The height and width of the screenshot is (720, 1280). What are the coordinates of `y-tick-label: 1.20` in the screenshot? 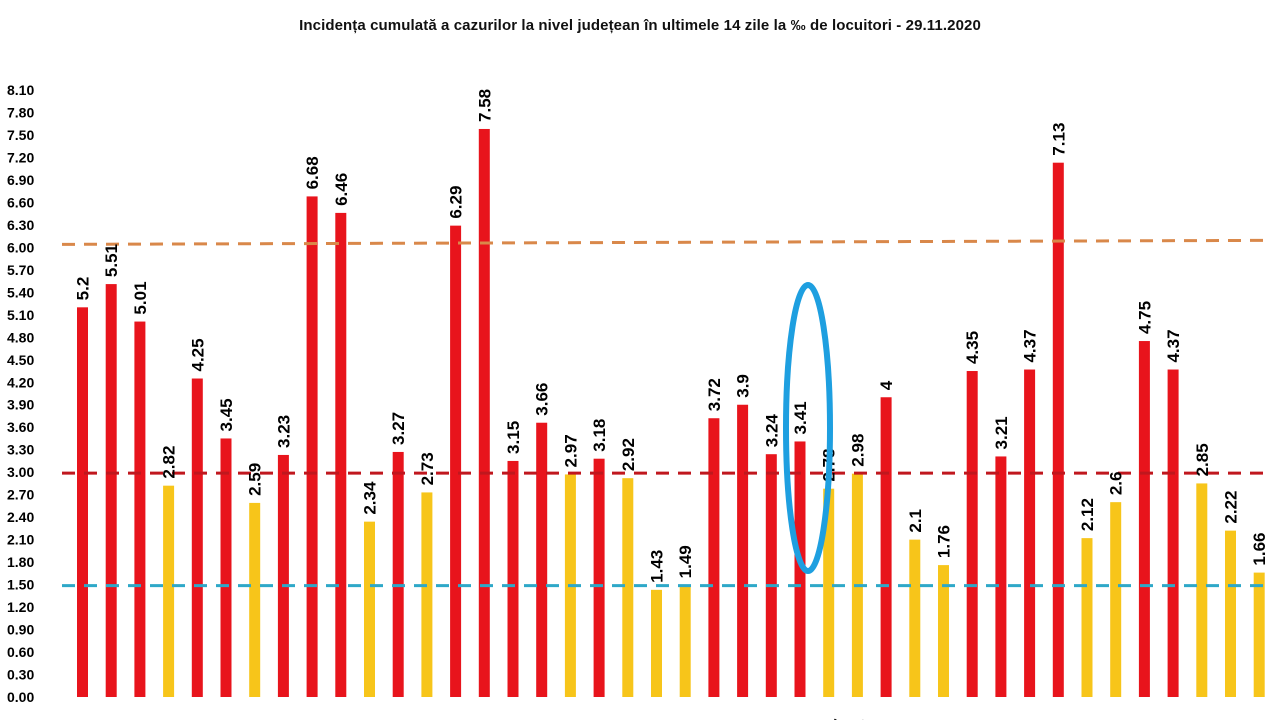 It's located at (20, 607).